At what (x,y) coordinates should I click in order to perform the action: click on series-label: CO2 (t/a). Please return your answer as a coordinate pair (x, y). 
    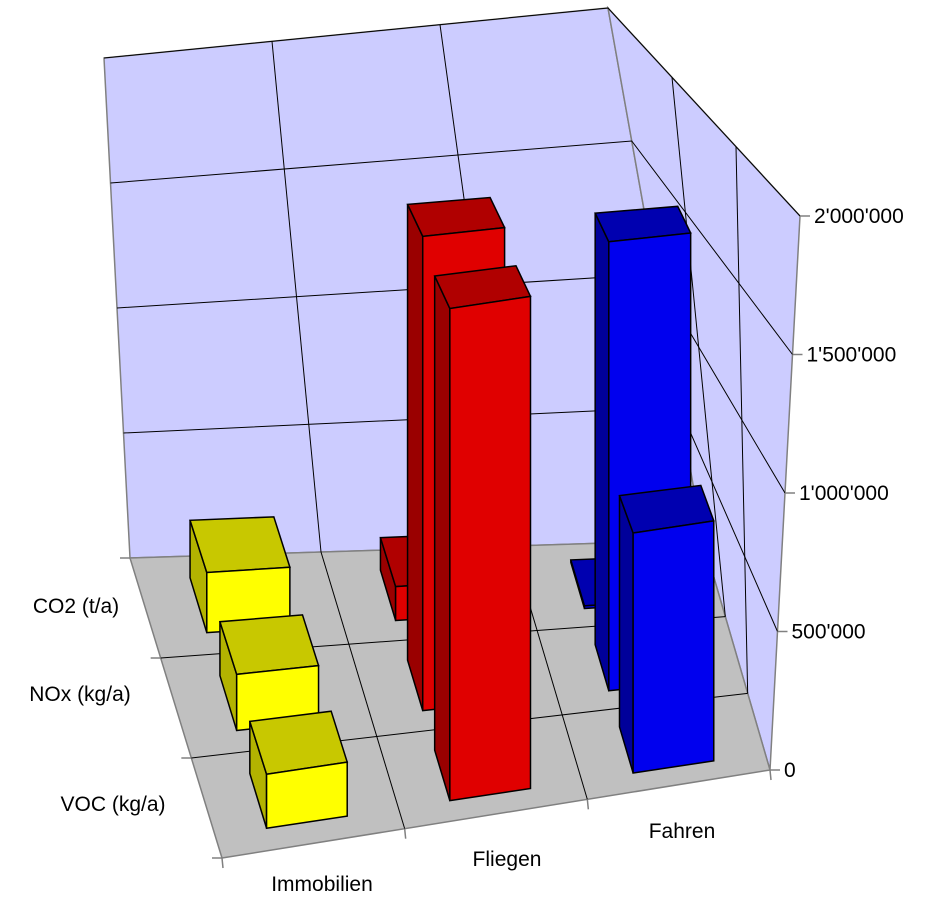
    Looking at the image, I should click on (76, 606).